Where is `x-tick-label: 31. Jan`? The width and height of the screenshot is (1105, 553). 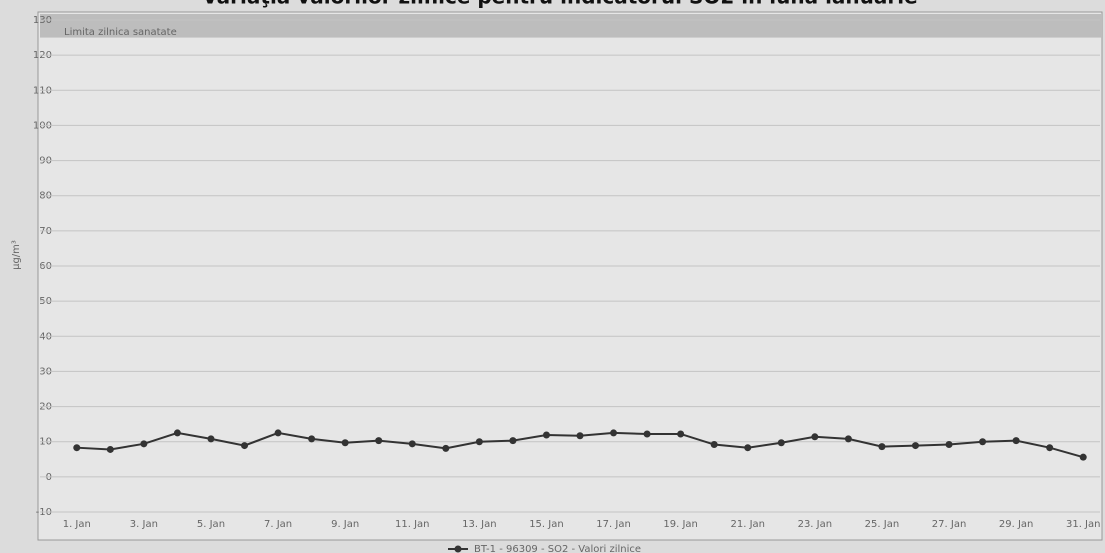 x-tick-label: 31. Jan is located at coordinates (1083, 524).